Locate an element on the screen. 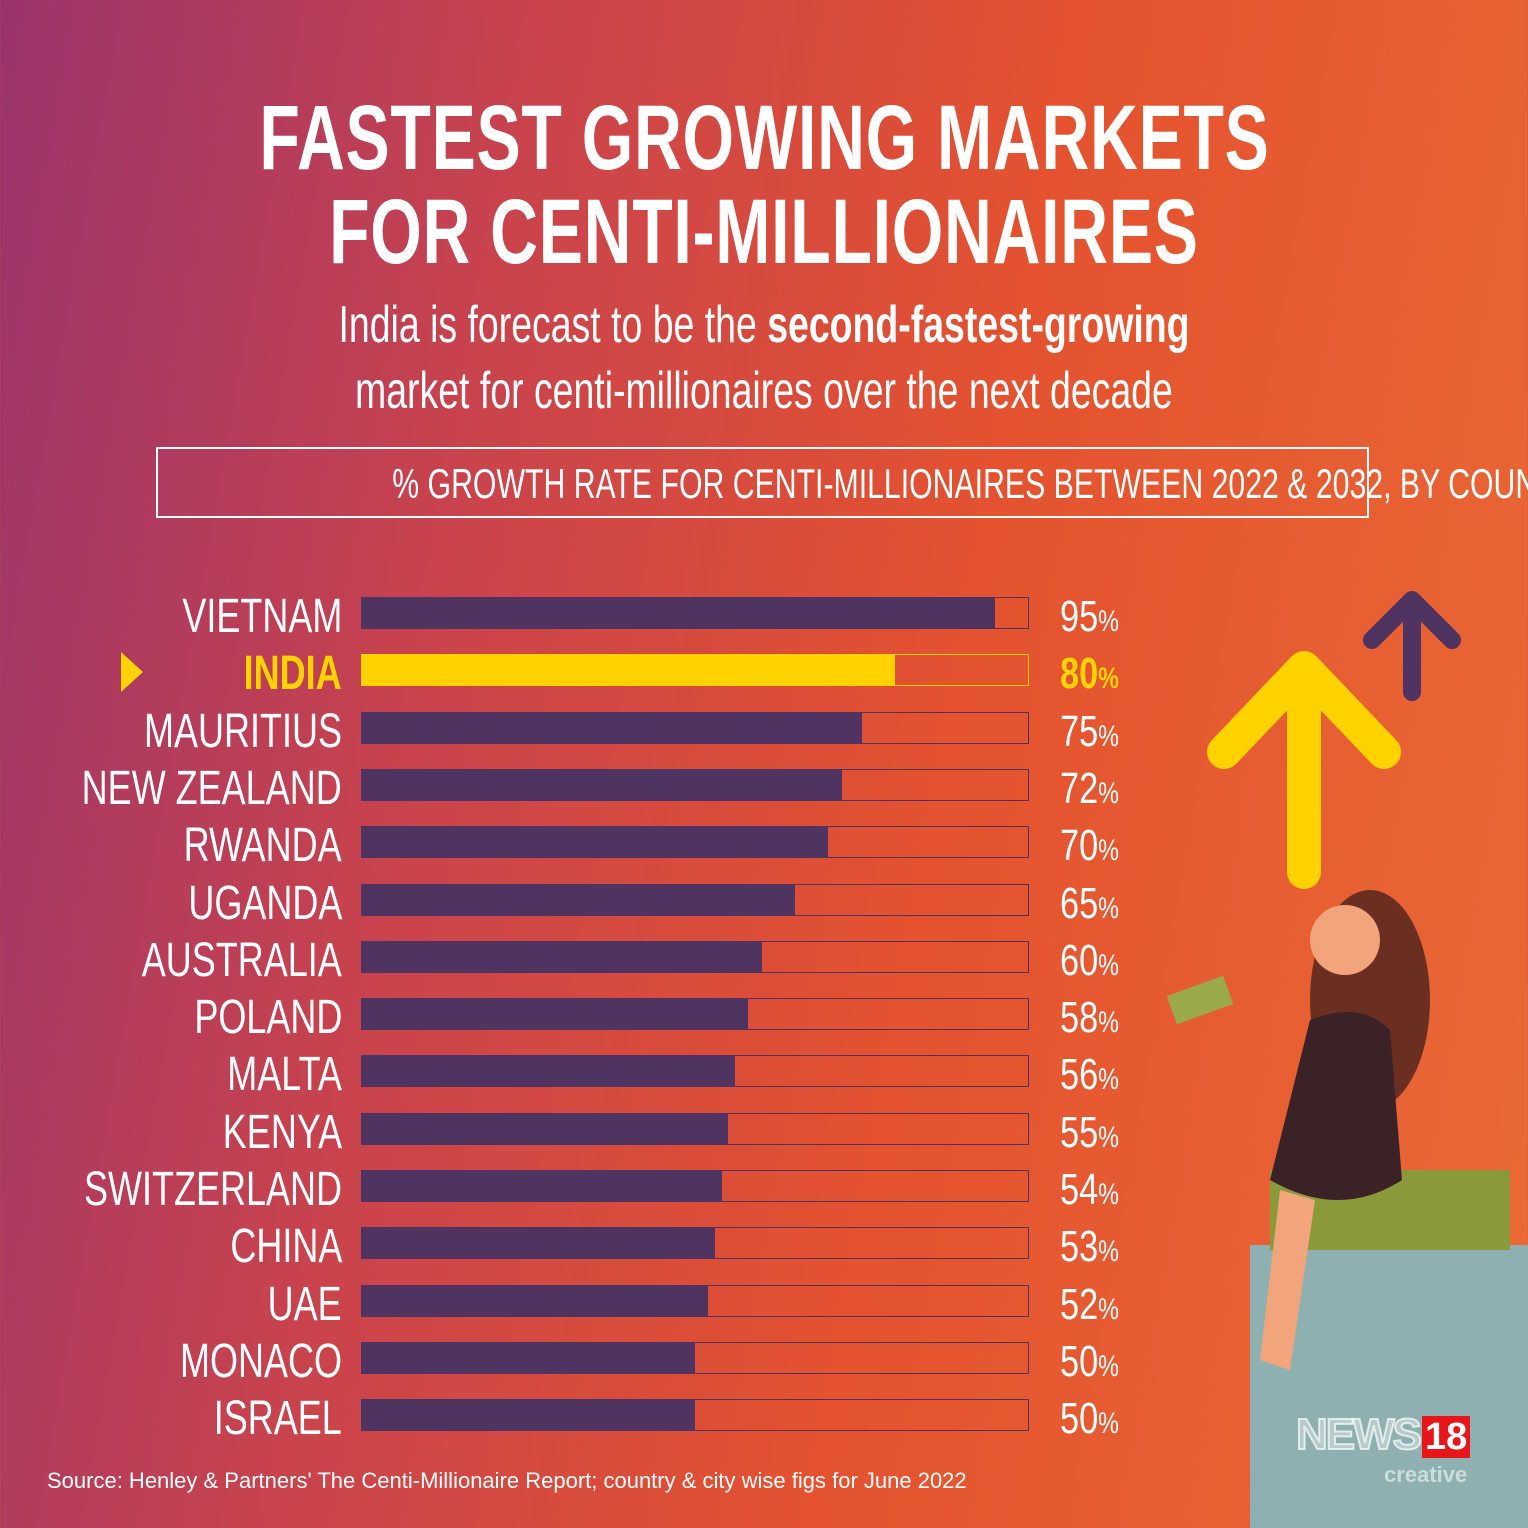 This screenshot has height=1528, width=1528. category-label: KENYA is located at coordinates (282, 1132).